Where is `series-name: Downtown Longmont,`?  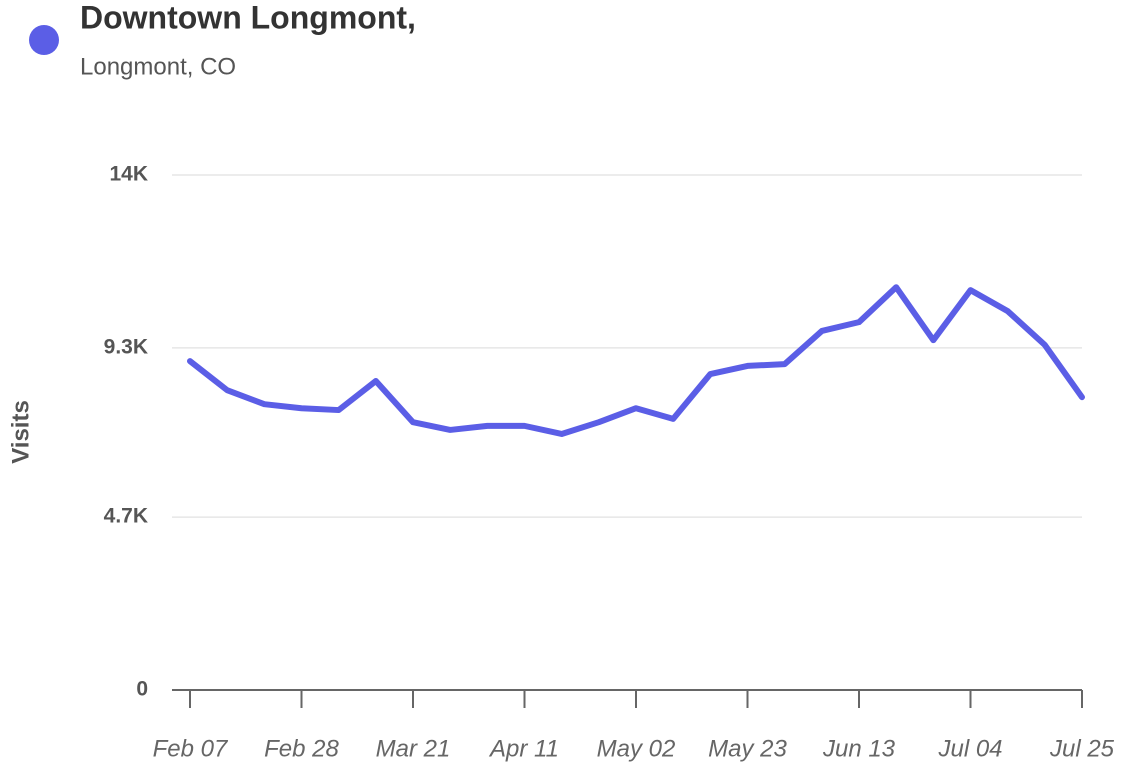
series-name: Downtown Longmont, is located at coordinates (248, 17).